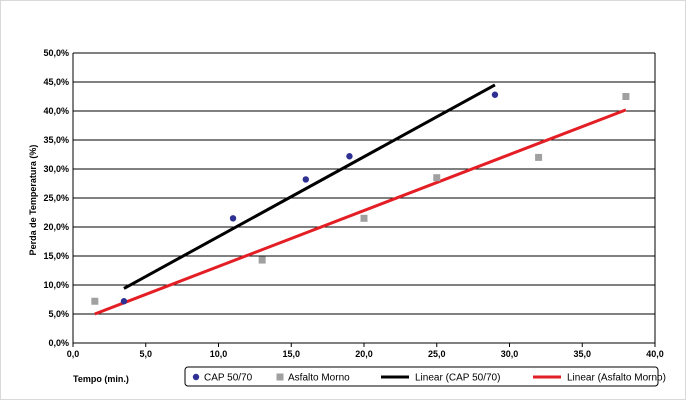 This screenshot has height=406, width=687. What do you see at coordinates (145, 354) in the screenshot?
I see `x-tick-label: 5,0` at bounding box center [145, 354].